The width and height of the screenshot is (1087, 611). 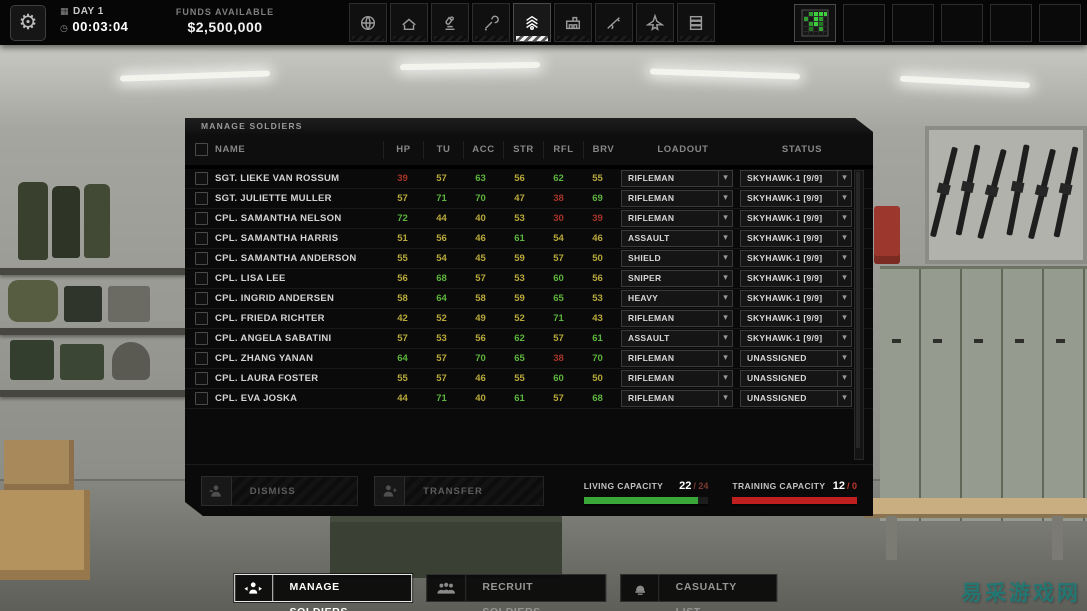 I want to click on nav-engineering, so click(x=491, y=22).